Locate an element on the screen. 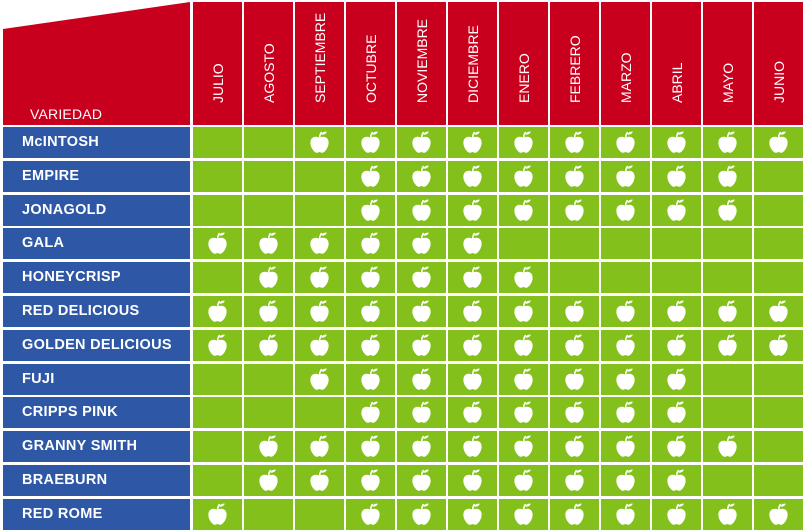  month-label: SEPTIEMBRE is located at coordinates (319, 57).